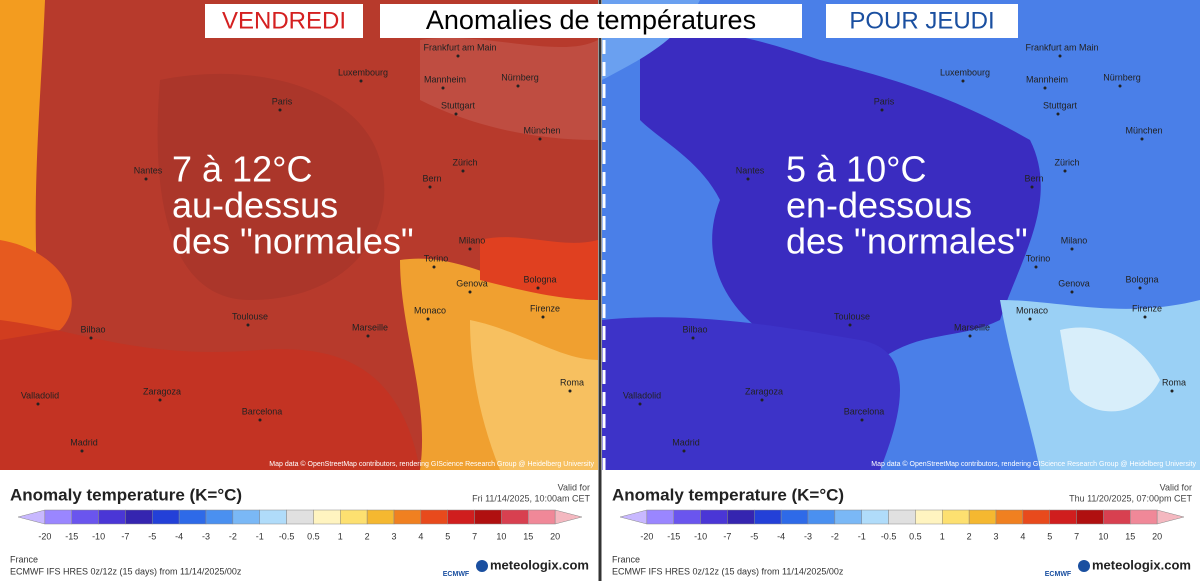  Describe the element at coordinates (646, 536) in the screenshot. I see `colorbar-label: -20` at that location.